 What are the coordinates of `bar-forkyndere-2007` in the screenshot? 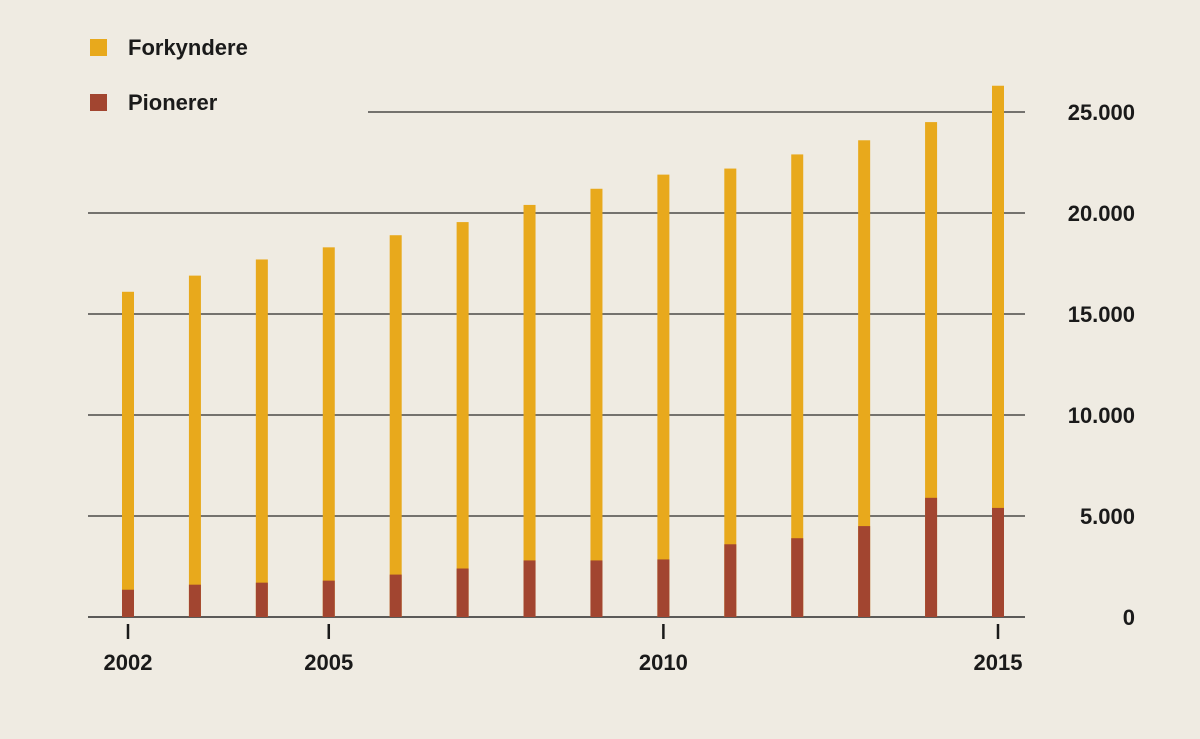 It's located at (462, 419).